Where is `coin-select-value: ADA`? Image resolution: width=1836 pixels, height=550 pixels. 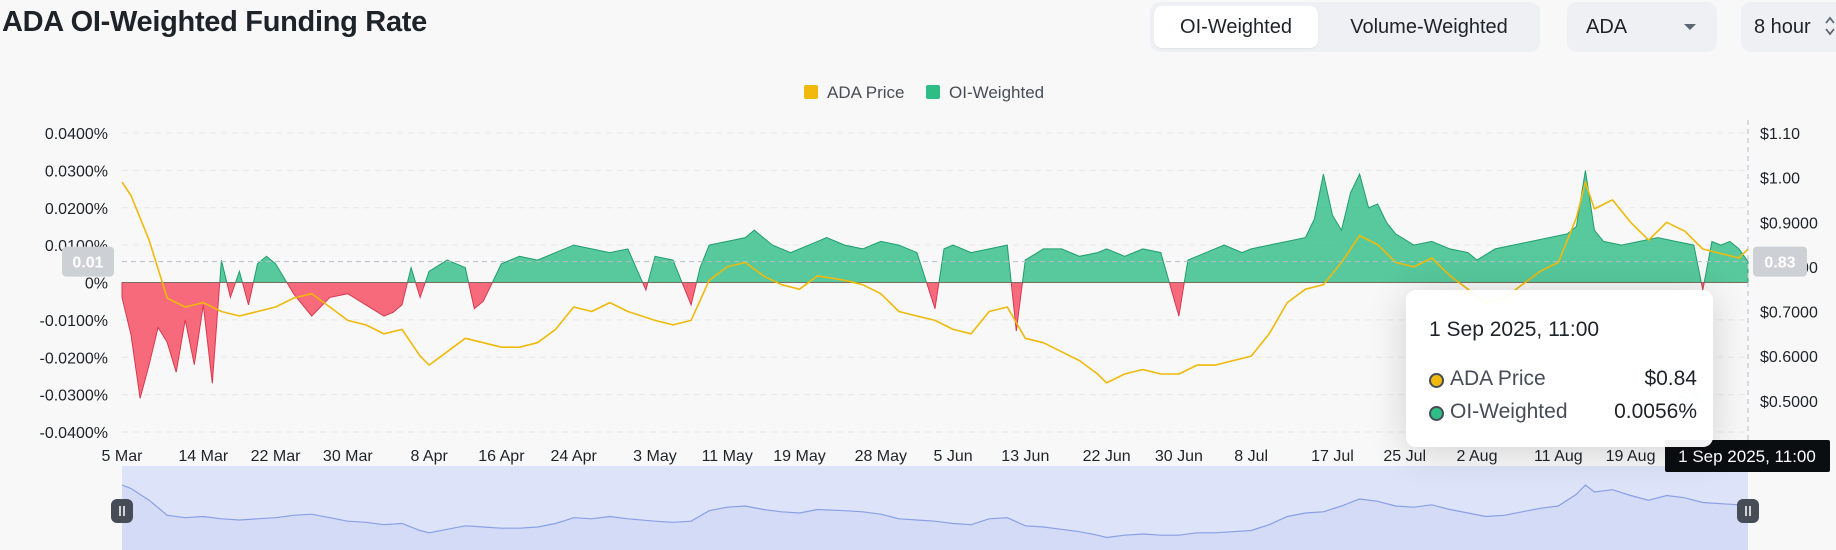
coin-select-value: ADA is located at coordinates (1607, 27).